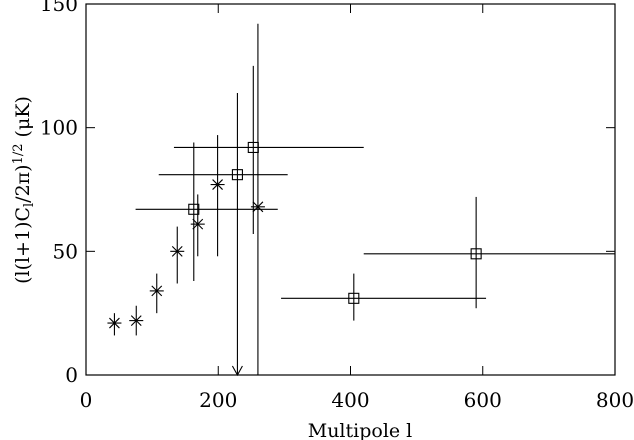 Image resolution: width=634 pixels, height=440 pixels. What do you see at coordinates (71, 375) in the screenshot?
I see `y-tick-label: 0` at bounding box center [71, 375].